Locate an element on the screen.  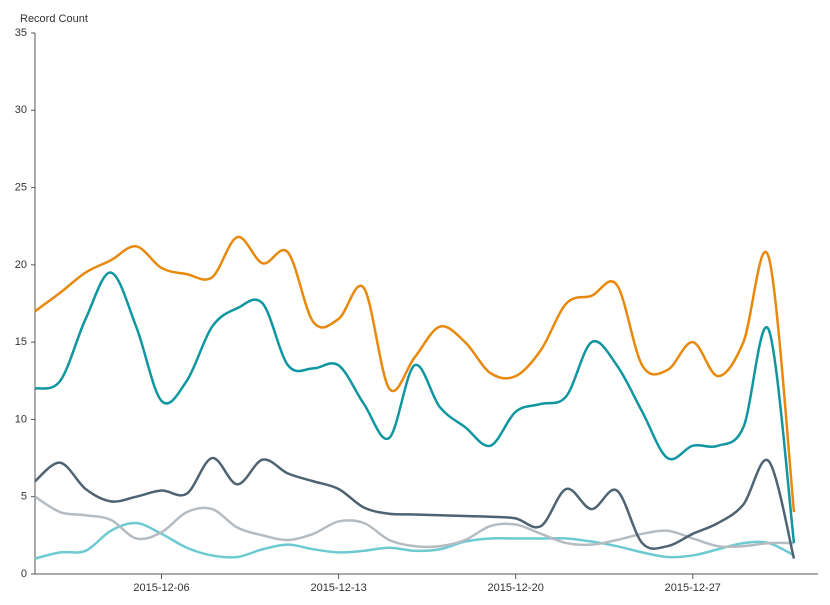
y-axis-title: Record Count is located at coordinates (54, 19).